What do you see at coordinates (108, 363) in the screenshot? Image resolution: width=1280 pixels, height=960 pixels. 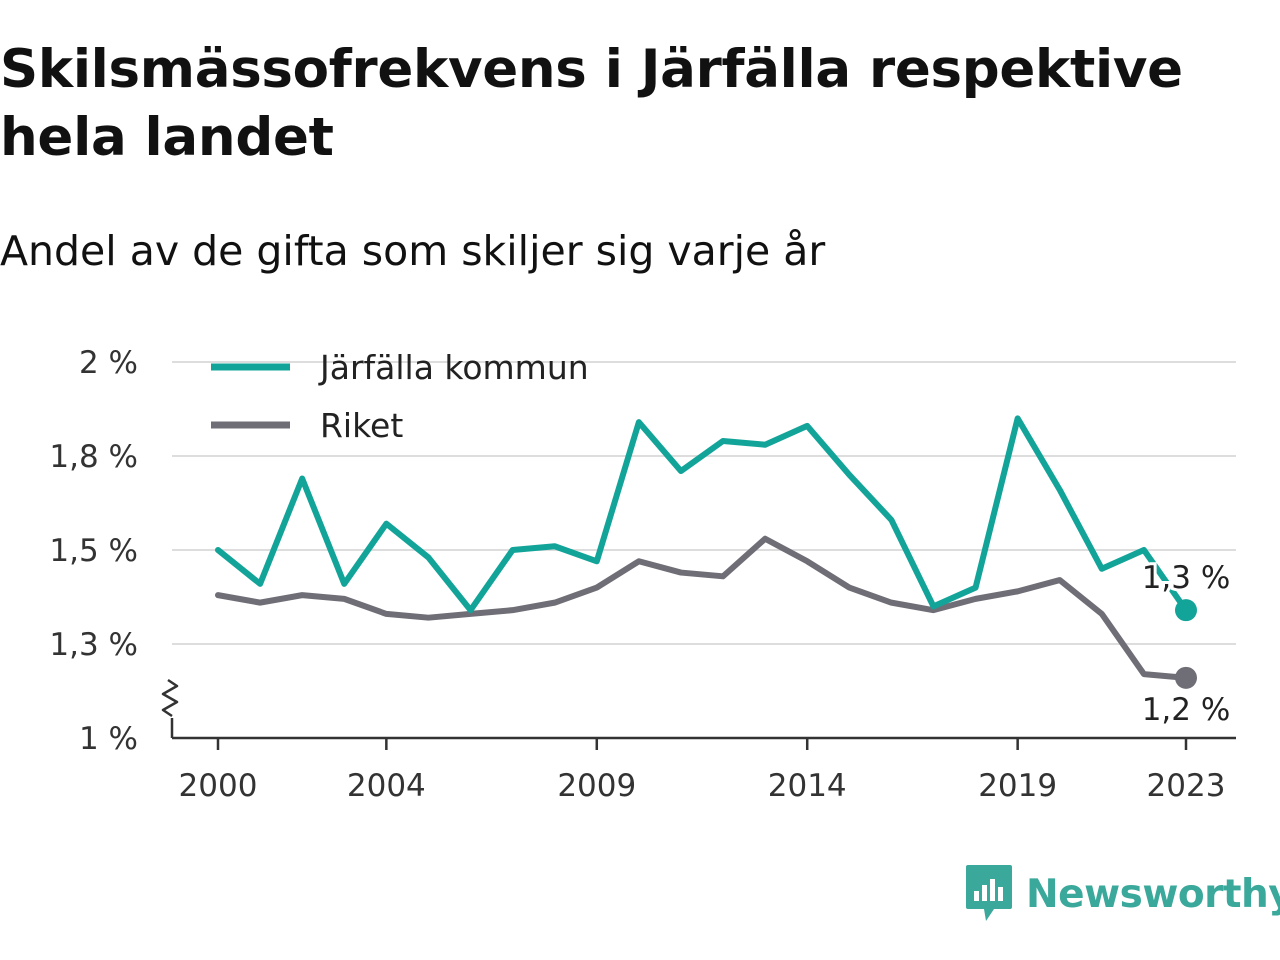 I see `y-tick-label: 2 %` at bounding box center [108, 363].